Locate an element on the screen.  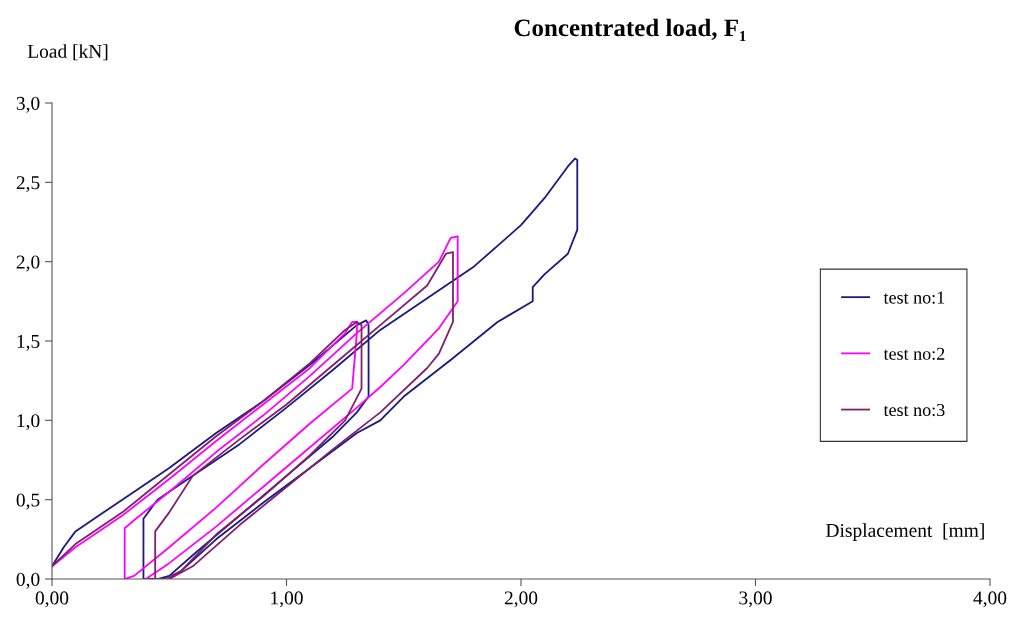
y-tick-label: 1,0 is located at coordinates (28, 422).